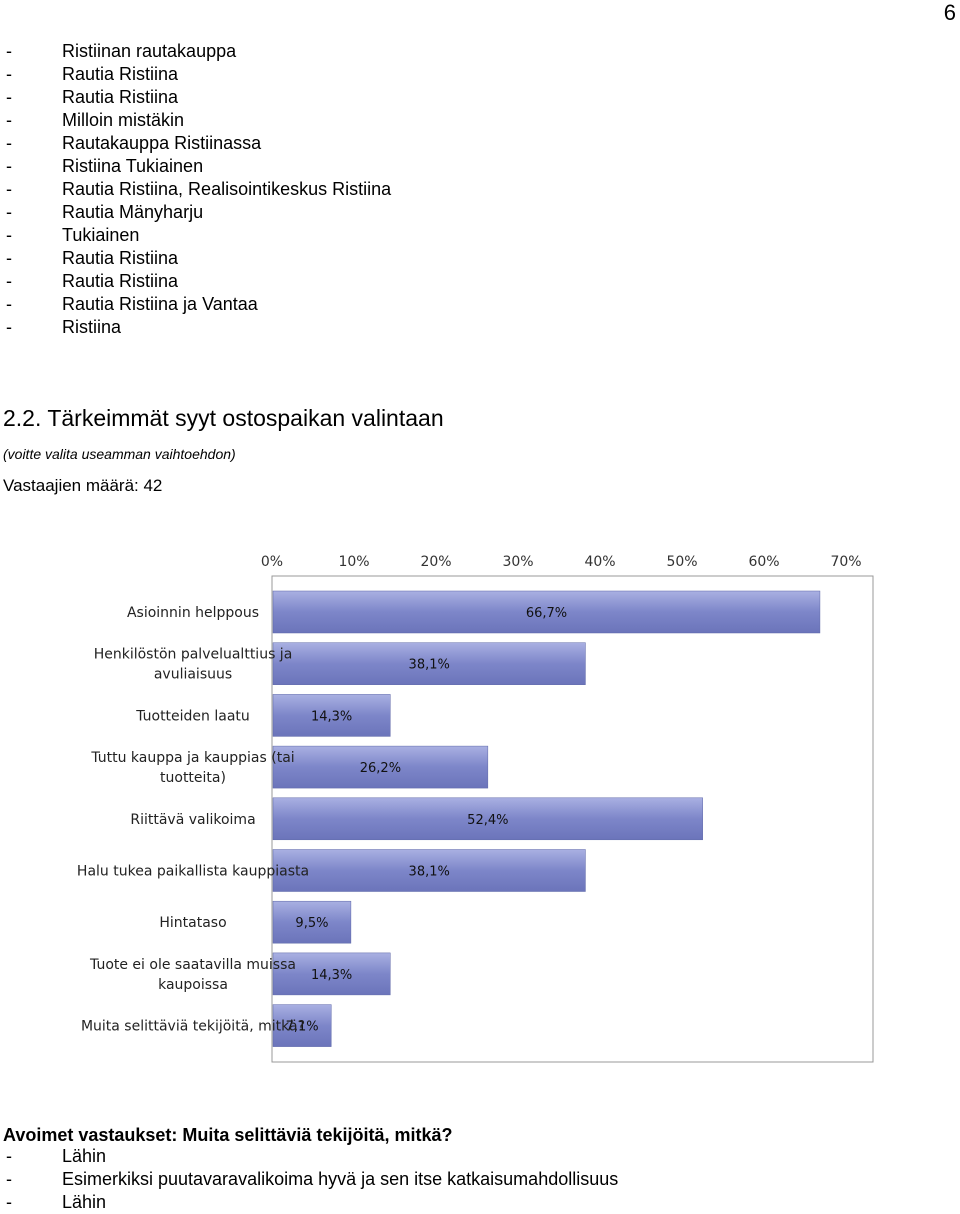 Image resolution: width=960 pixels, height=1214 pixels. Describe the element at coordinates (949, 12) in the screenshot. I see `page-number: 6` at that location.